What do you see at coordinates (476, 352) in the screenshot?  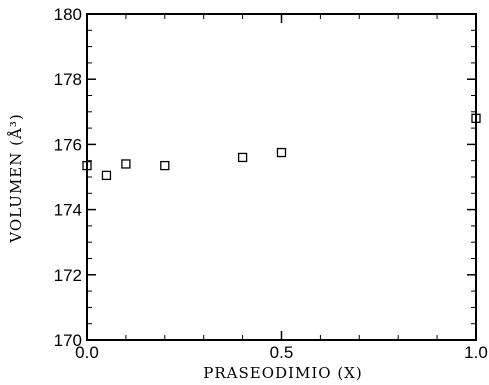 I see `x-tick-label: 1.0` at bounding box center [476, 352].